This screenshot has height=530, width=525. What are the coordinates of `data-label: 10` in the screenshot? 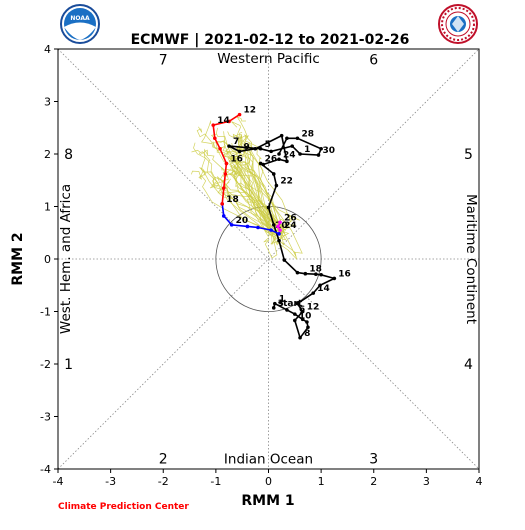 It's located at (305, 316).